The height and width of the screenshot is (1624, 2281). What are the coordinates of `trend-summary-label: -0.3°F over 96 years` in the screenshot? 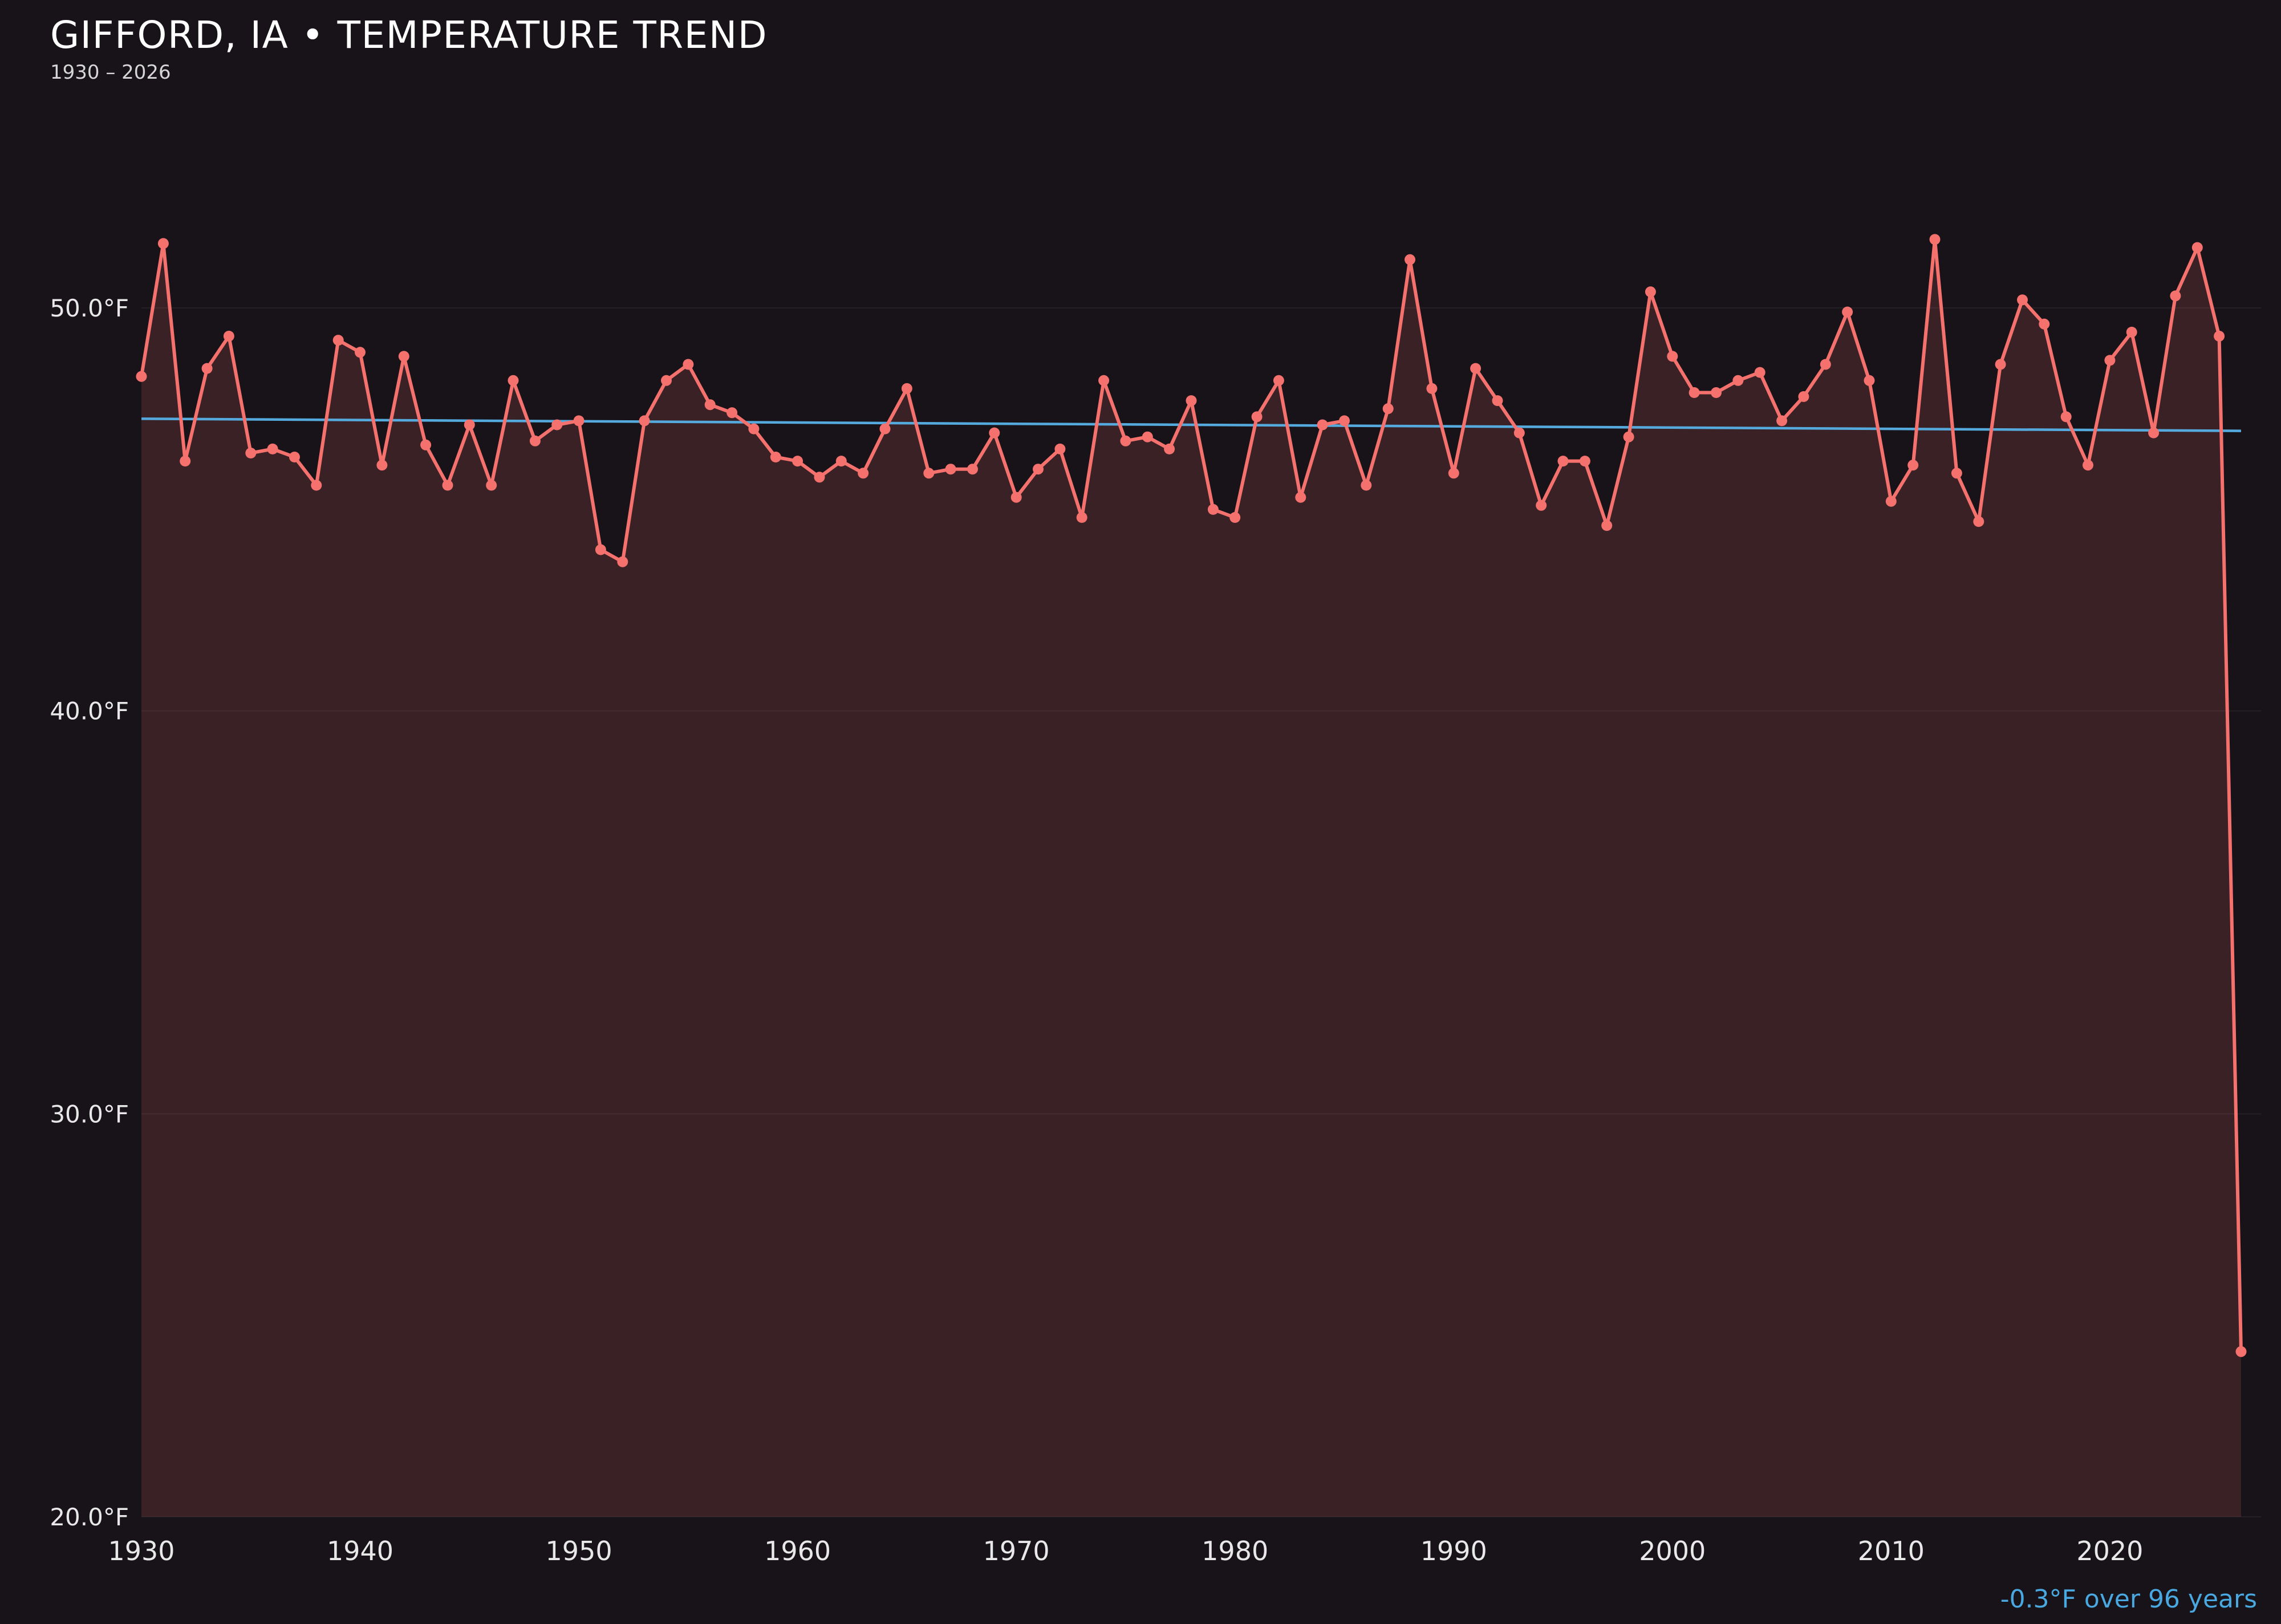 It's located at (2128, 1600).